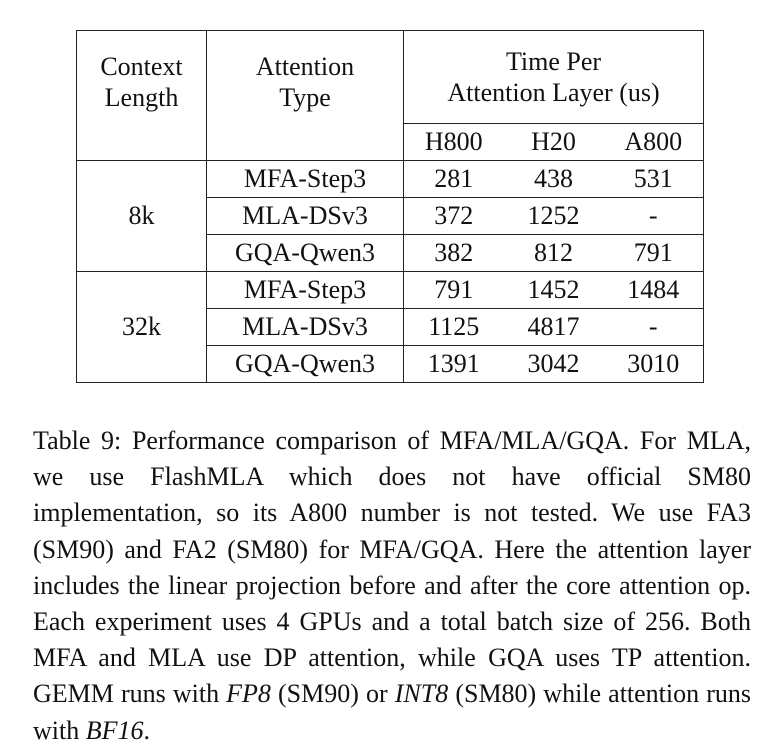  What do you see at coordinates (114, 730) in the screenshot?
I see `caption-bf16: BF16` at bounding box center [114, 730].